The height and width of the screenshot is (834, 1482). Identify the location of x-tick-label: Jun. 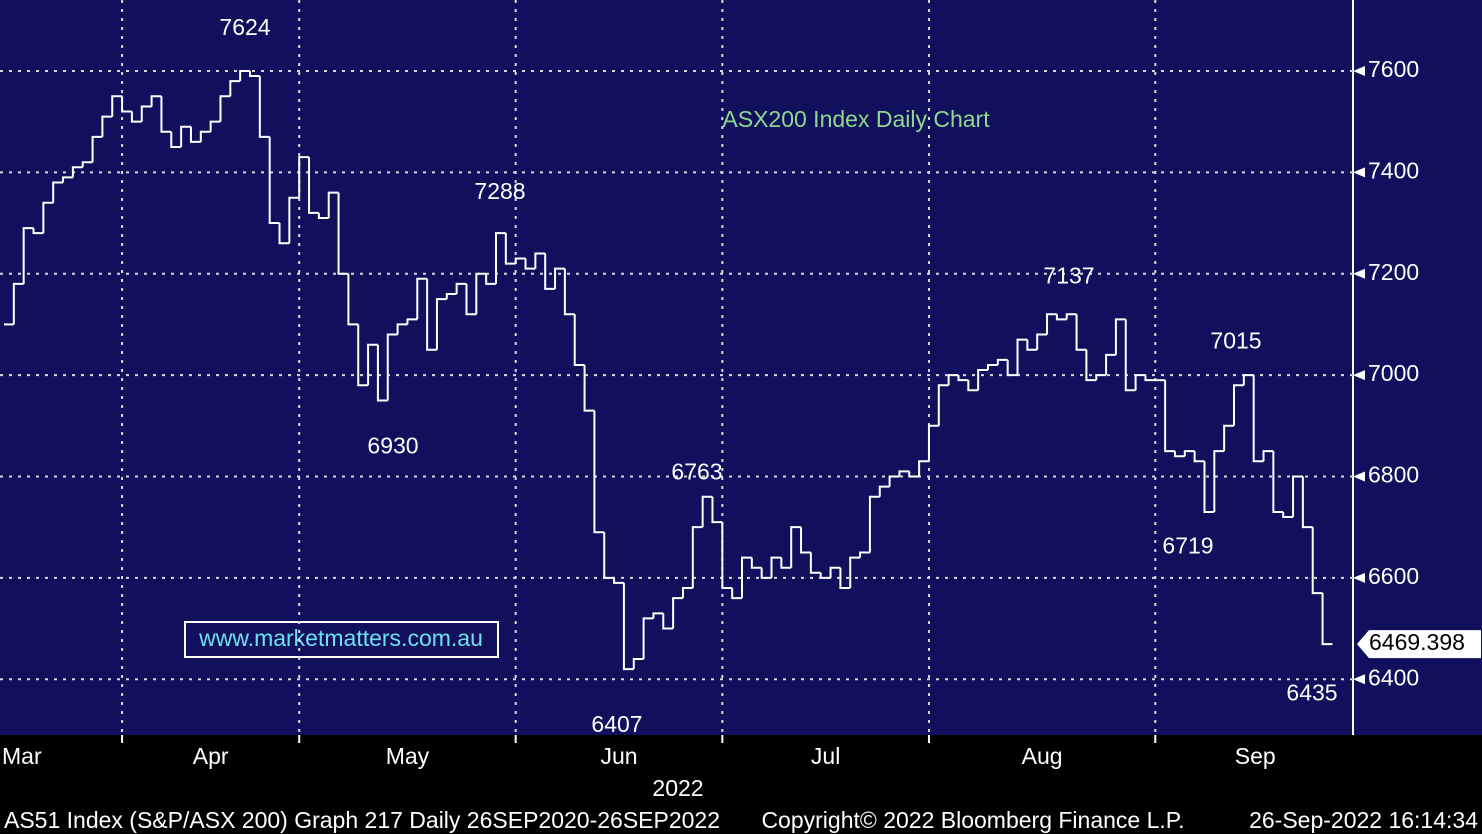
(618, 756).